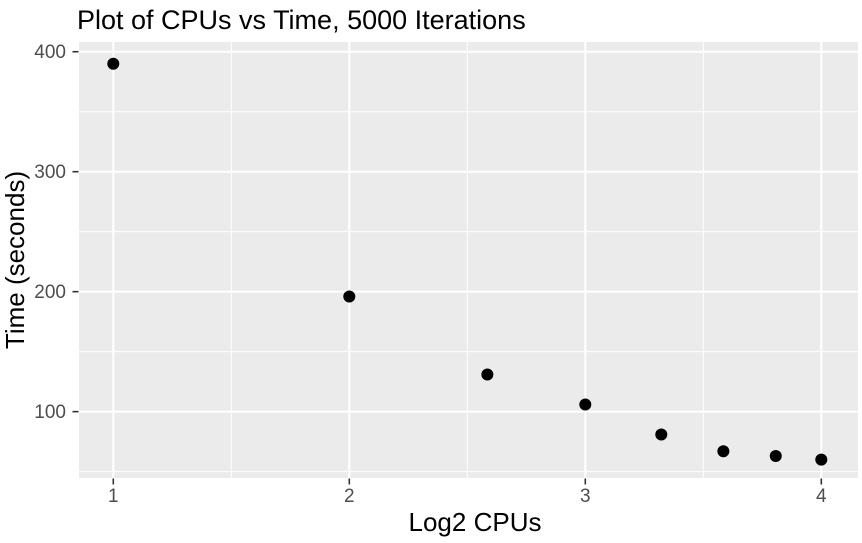 The width and height of the screenshot is (862, 543). Describe the element at coordinates (113, 496) in the screenshot. I see `x-tick-label: 1` at that location.